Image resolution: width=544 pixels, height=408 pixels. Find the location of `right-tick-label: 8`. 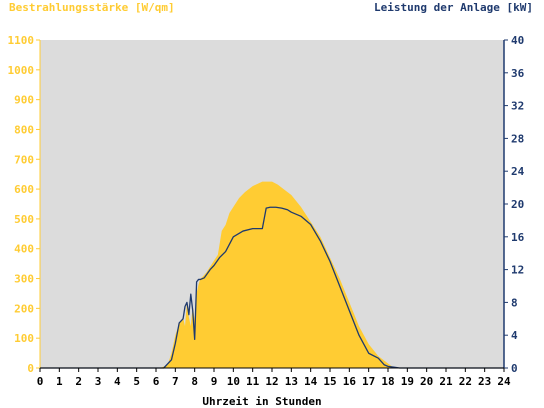

right-tick-label: 8 is located at coordinates (514, 302).